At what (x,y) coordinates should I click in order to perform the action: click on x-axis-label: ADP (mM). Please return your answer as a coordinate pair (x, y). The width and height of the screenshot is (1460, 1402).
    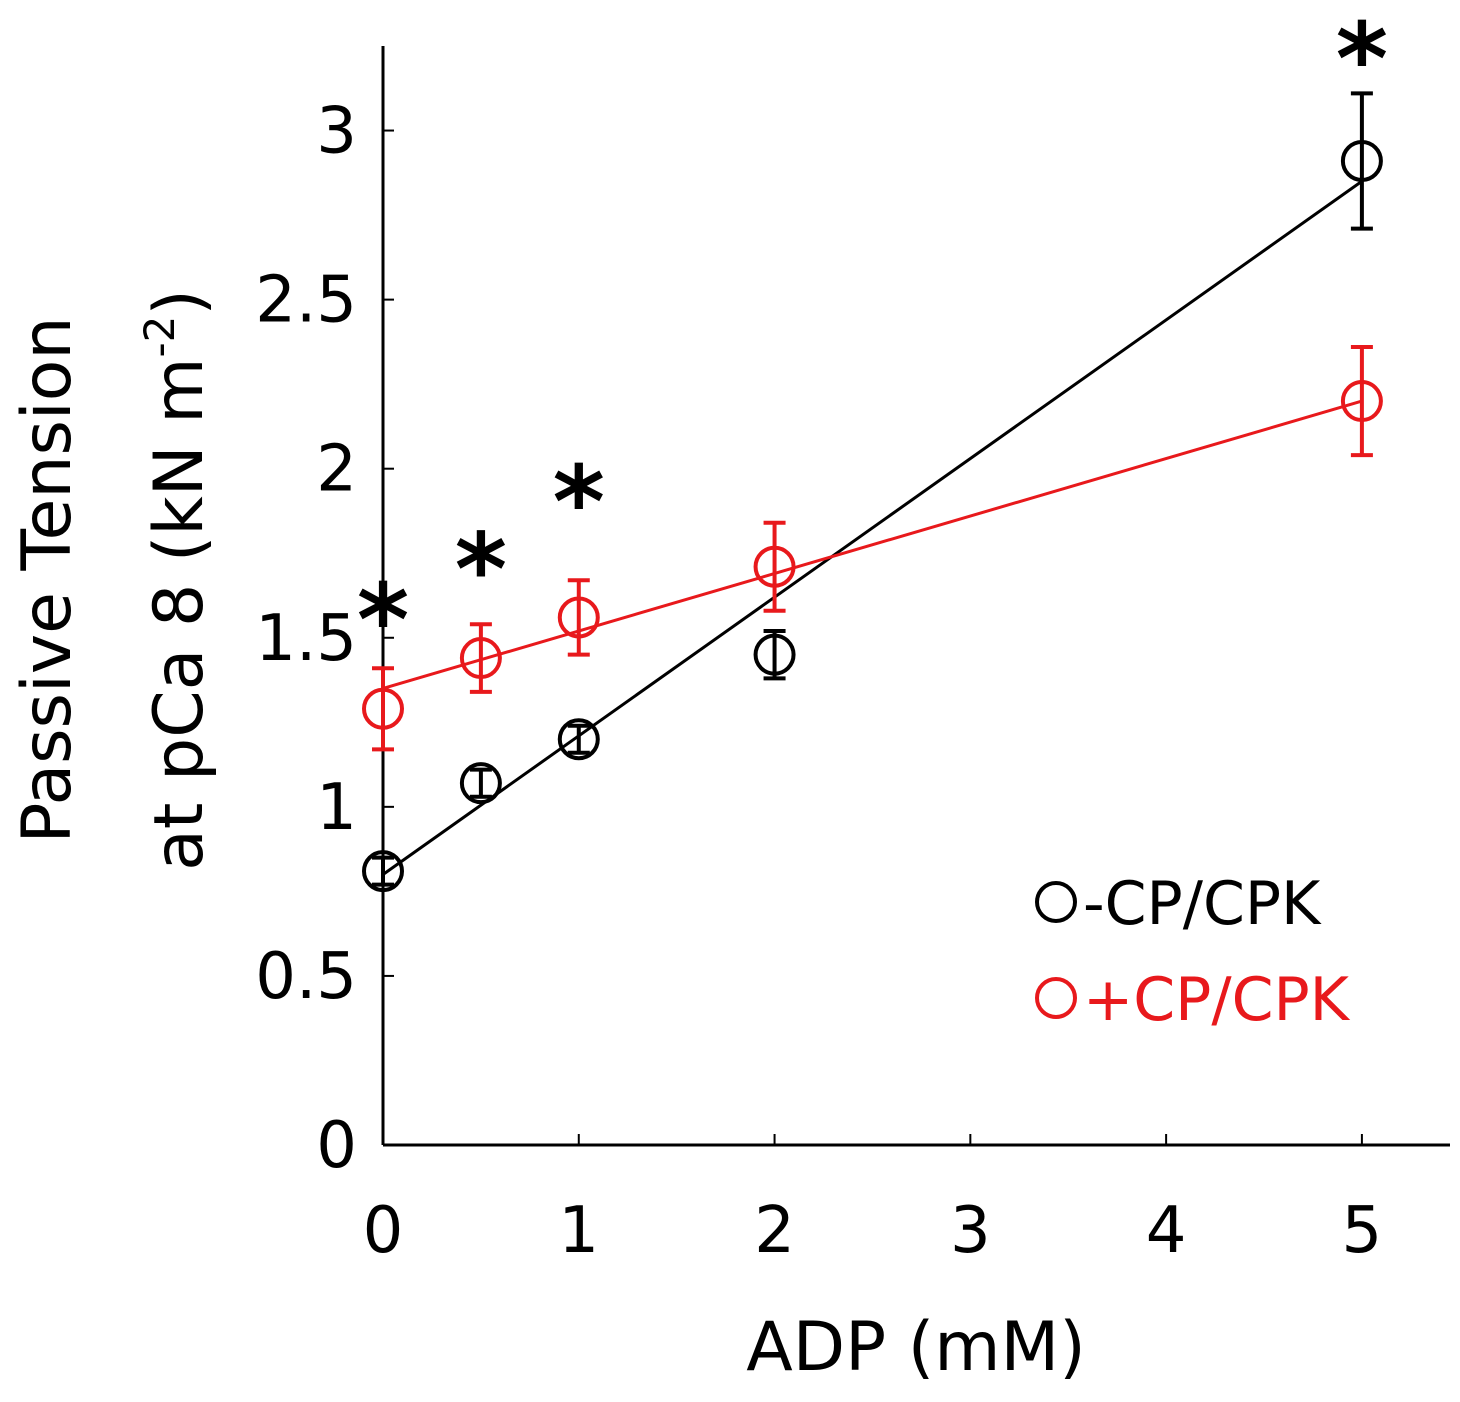
    Looking at the image, I should click on (915, 1347).